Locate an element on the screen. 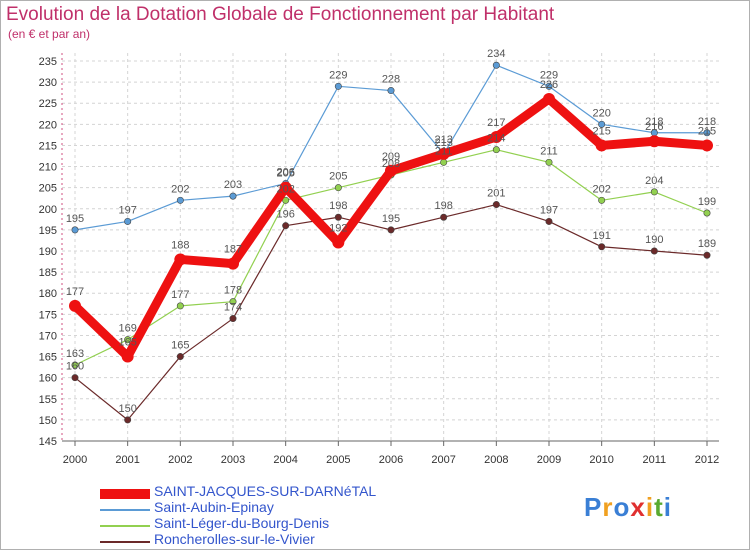  x-tick-label: 2010 is located at coordinates (601, 460).